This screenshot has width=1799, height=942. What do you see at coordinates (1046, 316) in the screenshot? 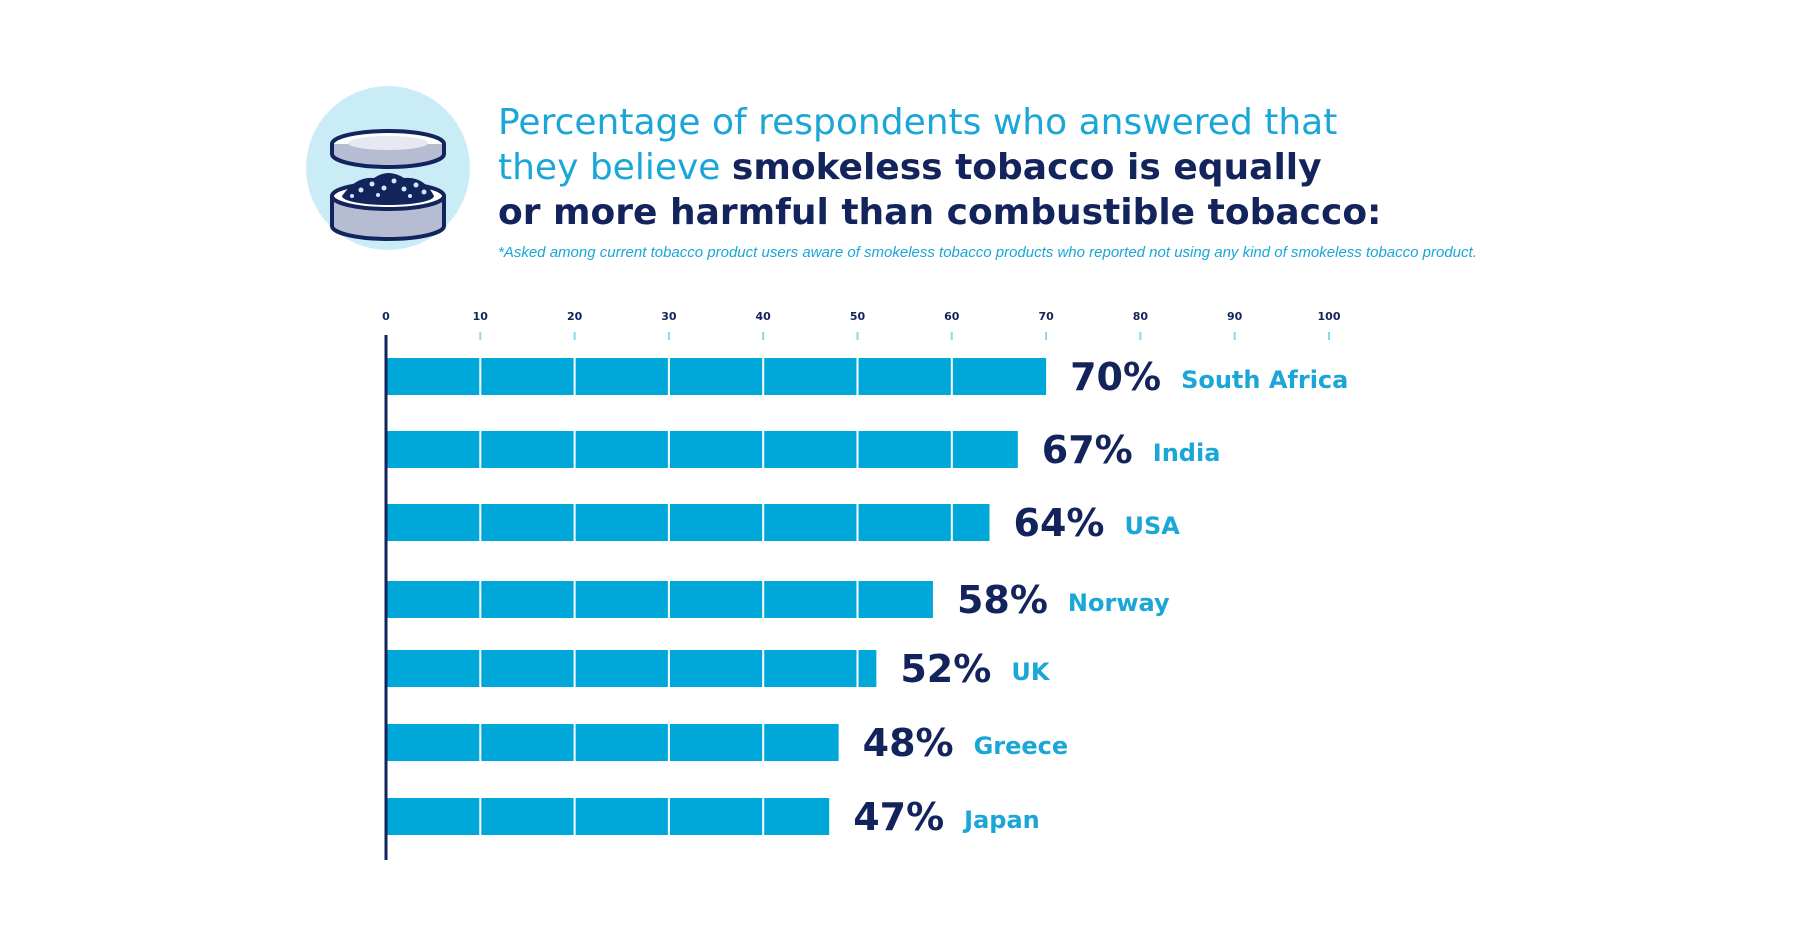
I see `x-tick-label: 70` at bounding box center [1046, 316].